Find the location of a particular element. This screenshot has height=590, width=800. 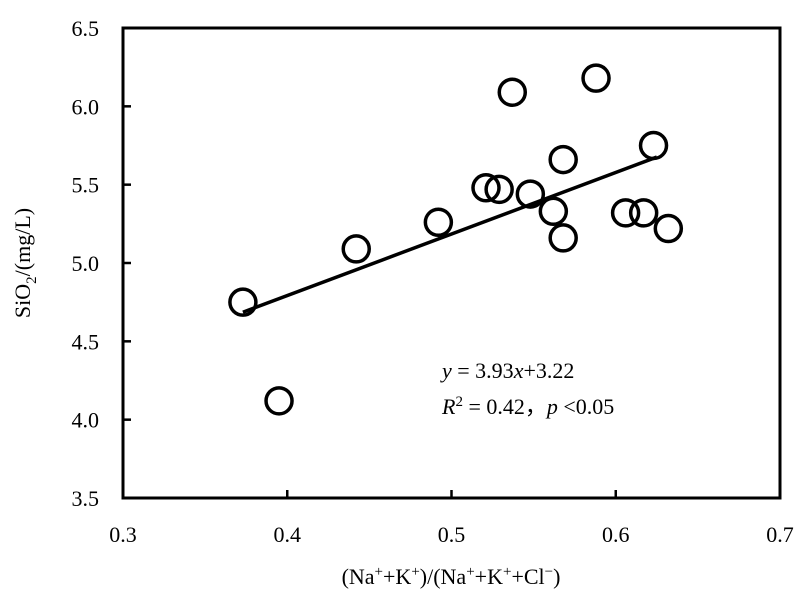

y-axis-ticks: 3.5 4.0 4.5 5.0 5.5 6.0 6.5 is located at coordinates (101, 263).